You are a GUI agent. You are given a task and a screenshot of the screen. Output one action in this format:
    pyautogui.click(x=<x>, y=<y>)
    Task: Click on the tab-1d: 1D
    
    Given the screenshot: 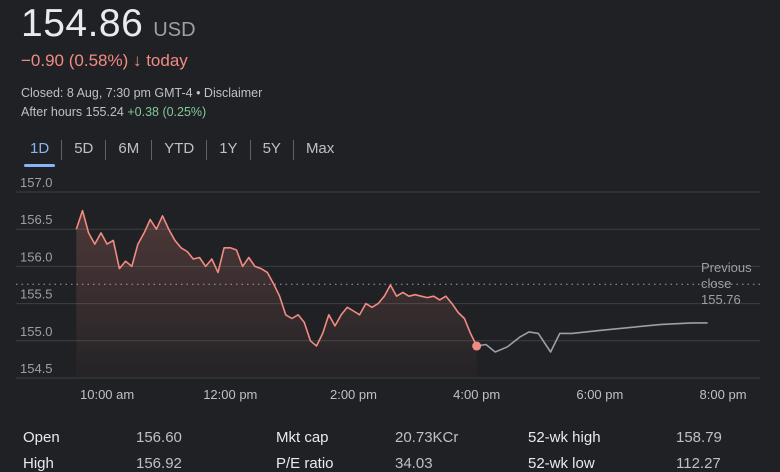 What is the action you would take?
    pyautogui.click(x=39, y=151)
    